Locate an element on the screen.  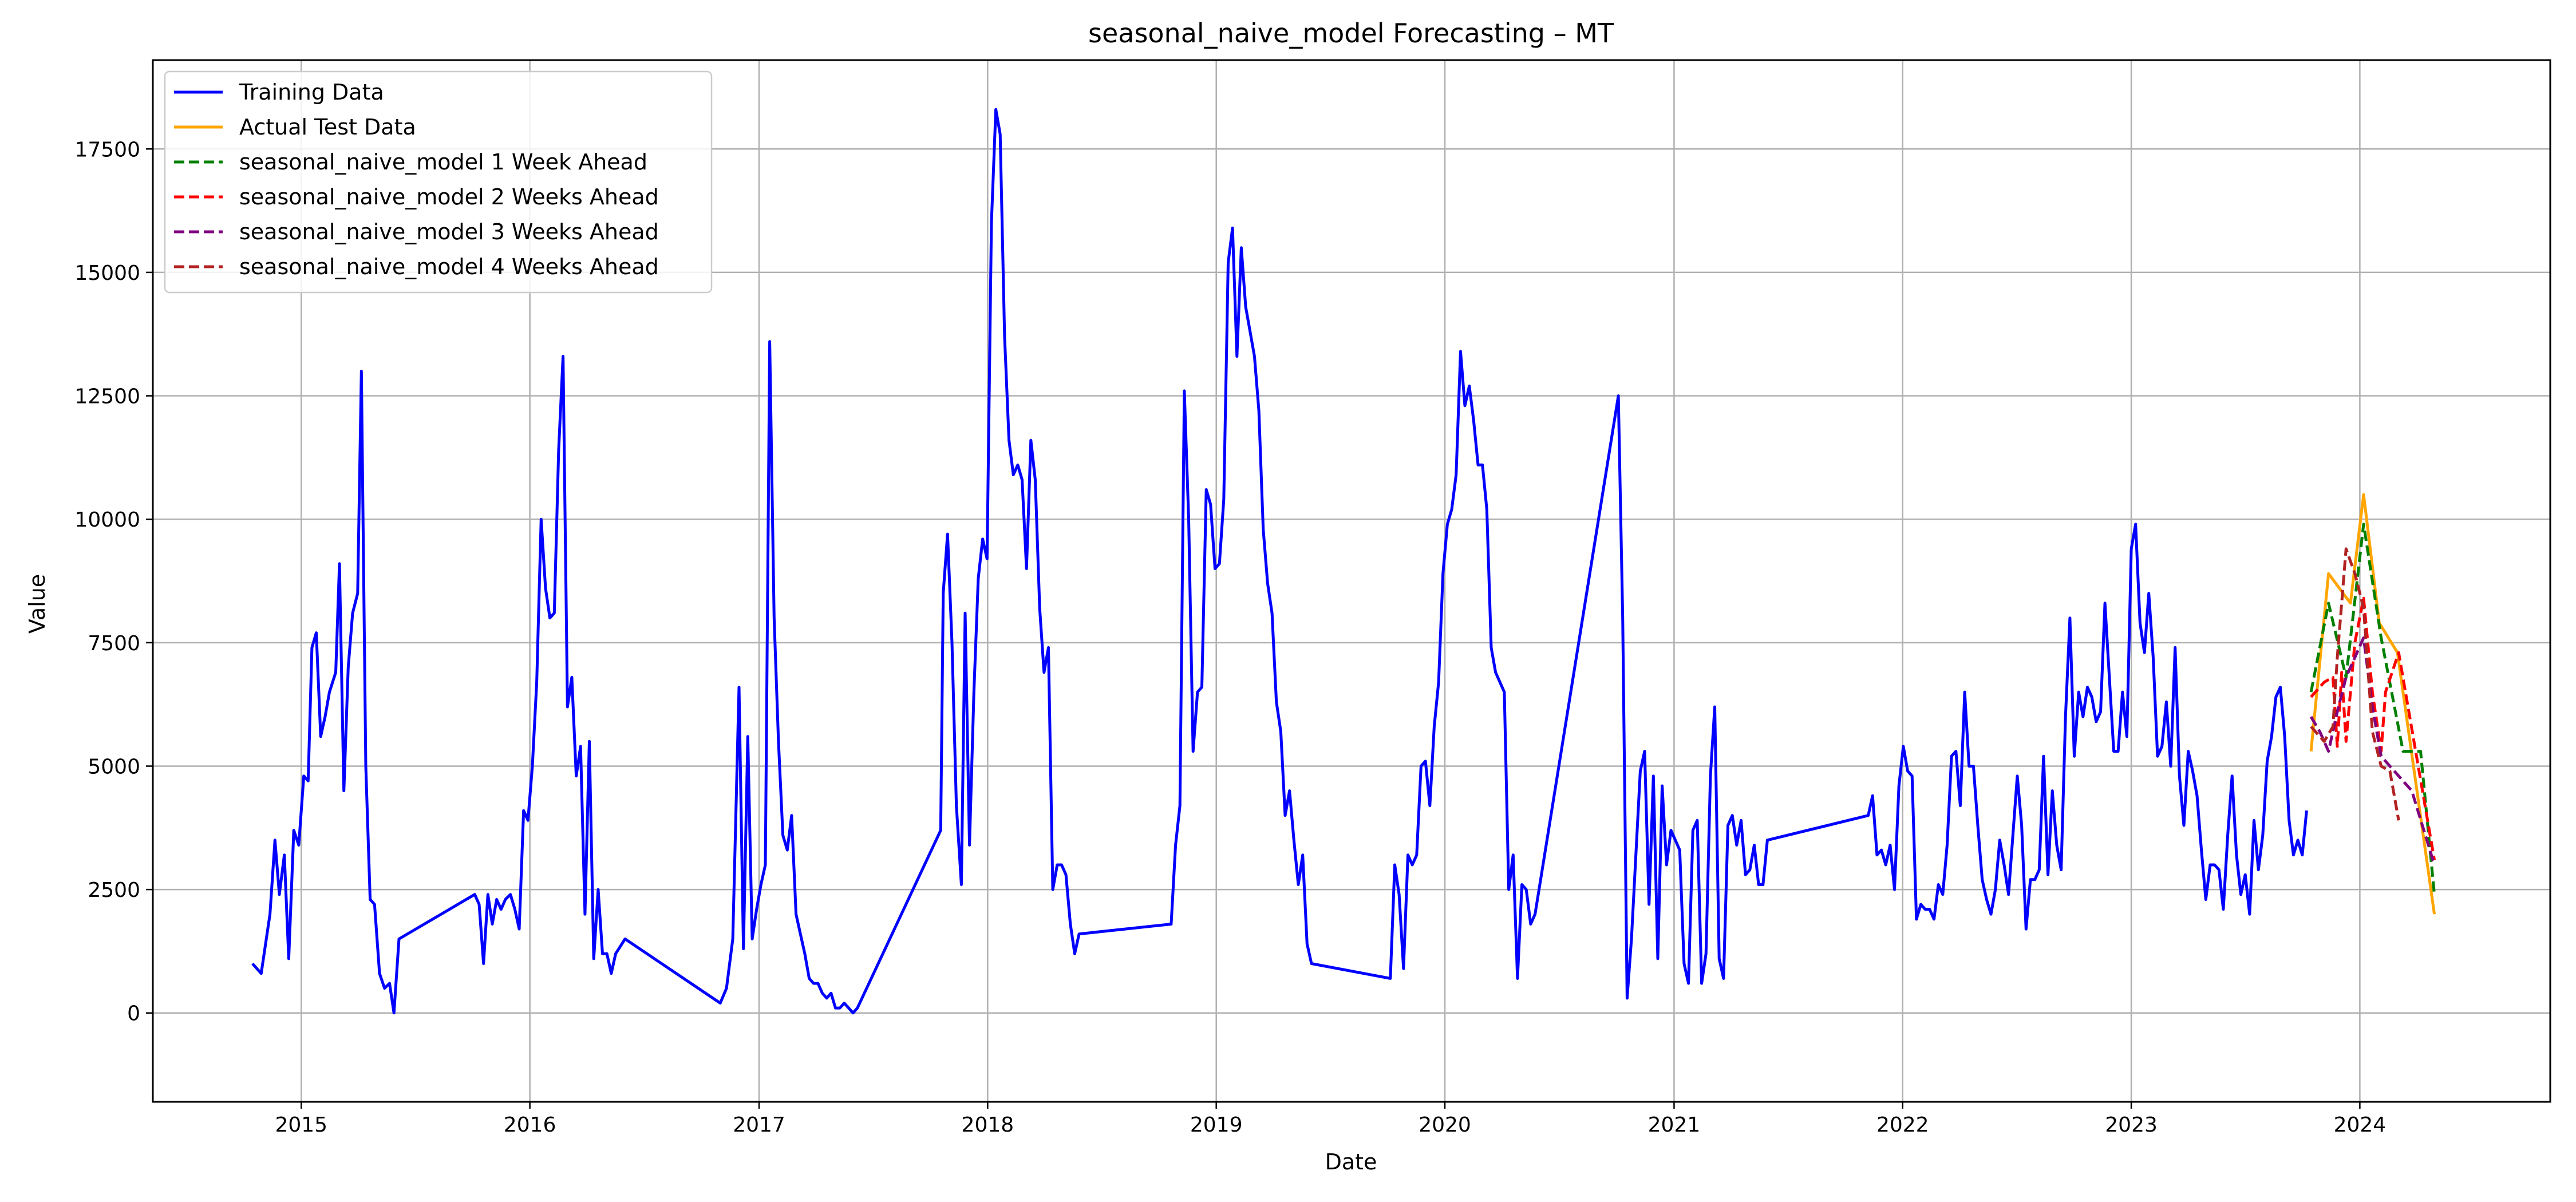
legend-label: Training Data is located at coordinates (311, 93).